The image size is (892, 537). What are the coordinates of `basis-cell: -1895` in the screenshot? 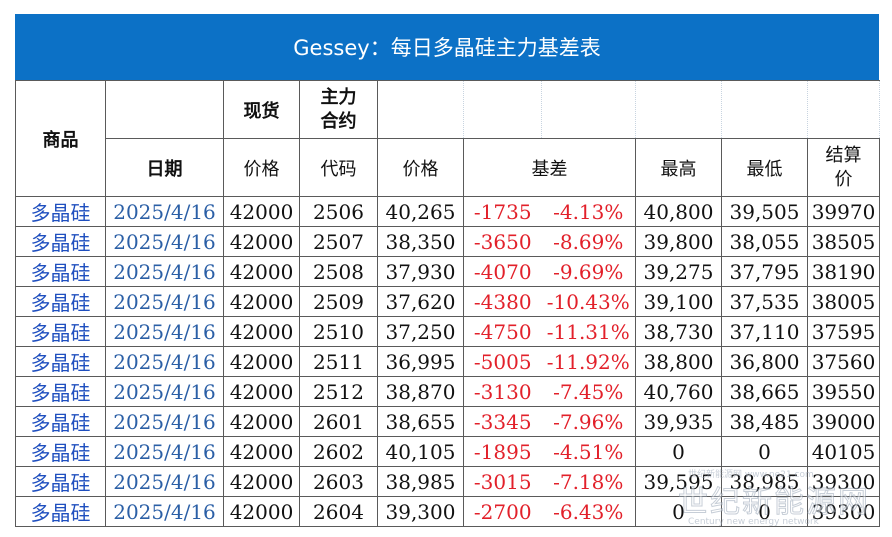 It's located at (502, 451).